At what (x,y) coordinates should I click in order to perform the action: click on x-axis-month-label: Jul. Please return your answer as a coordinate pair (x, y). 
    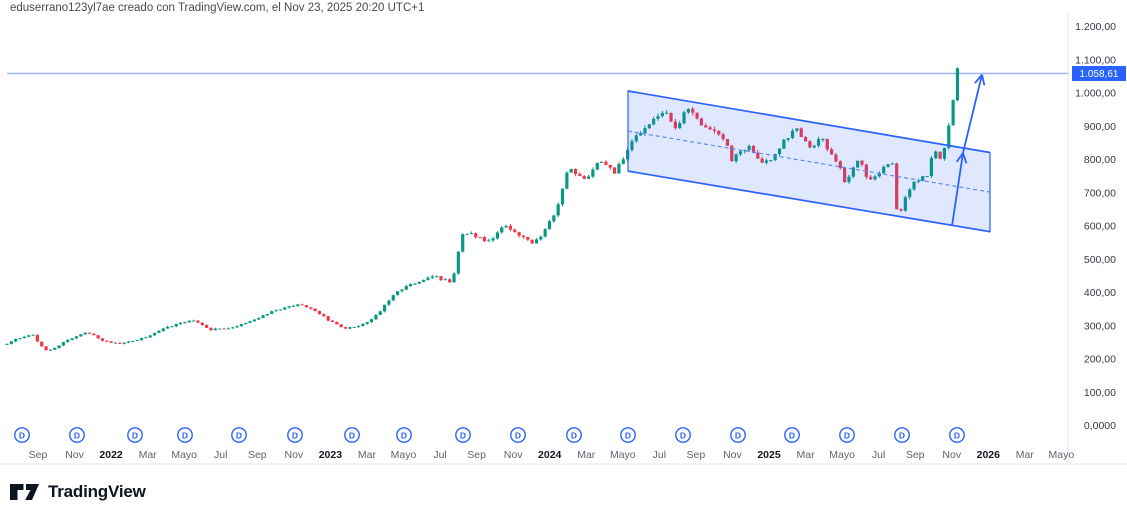
    Looking at the image, I should click on (220, 455).